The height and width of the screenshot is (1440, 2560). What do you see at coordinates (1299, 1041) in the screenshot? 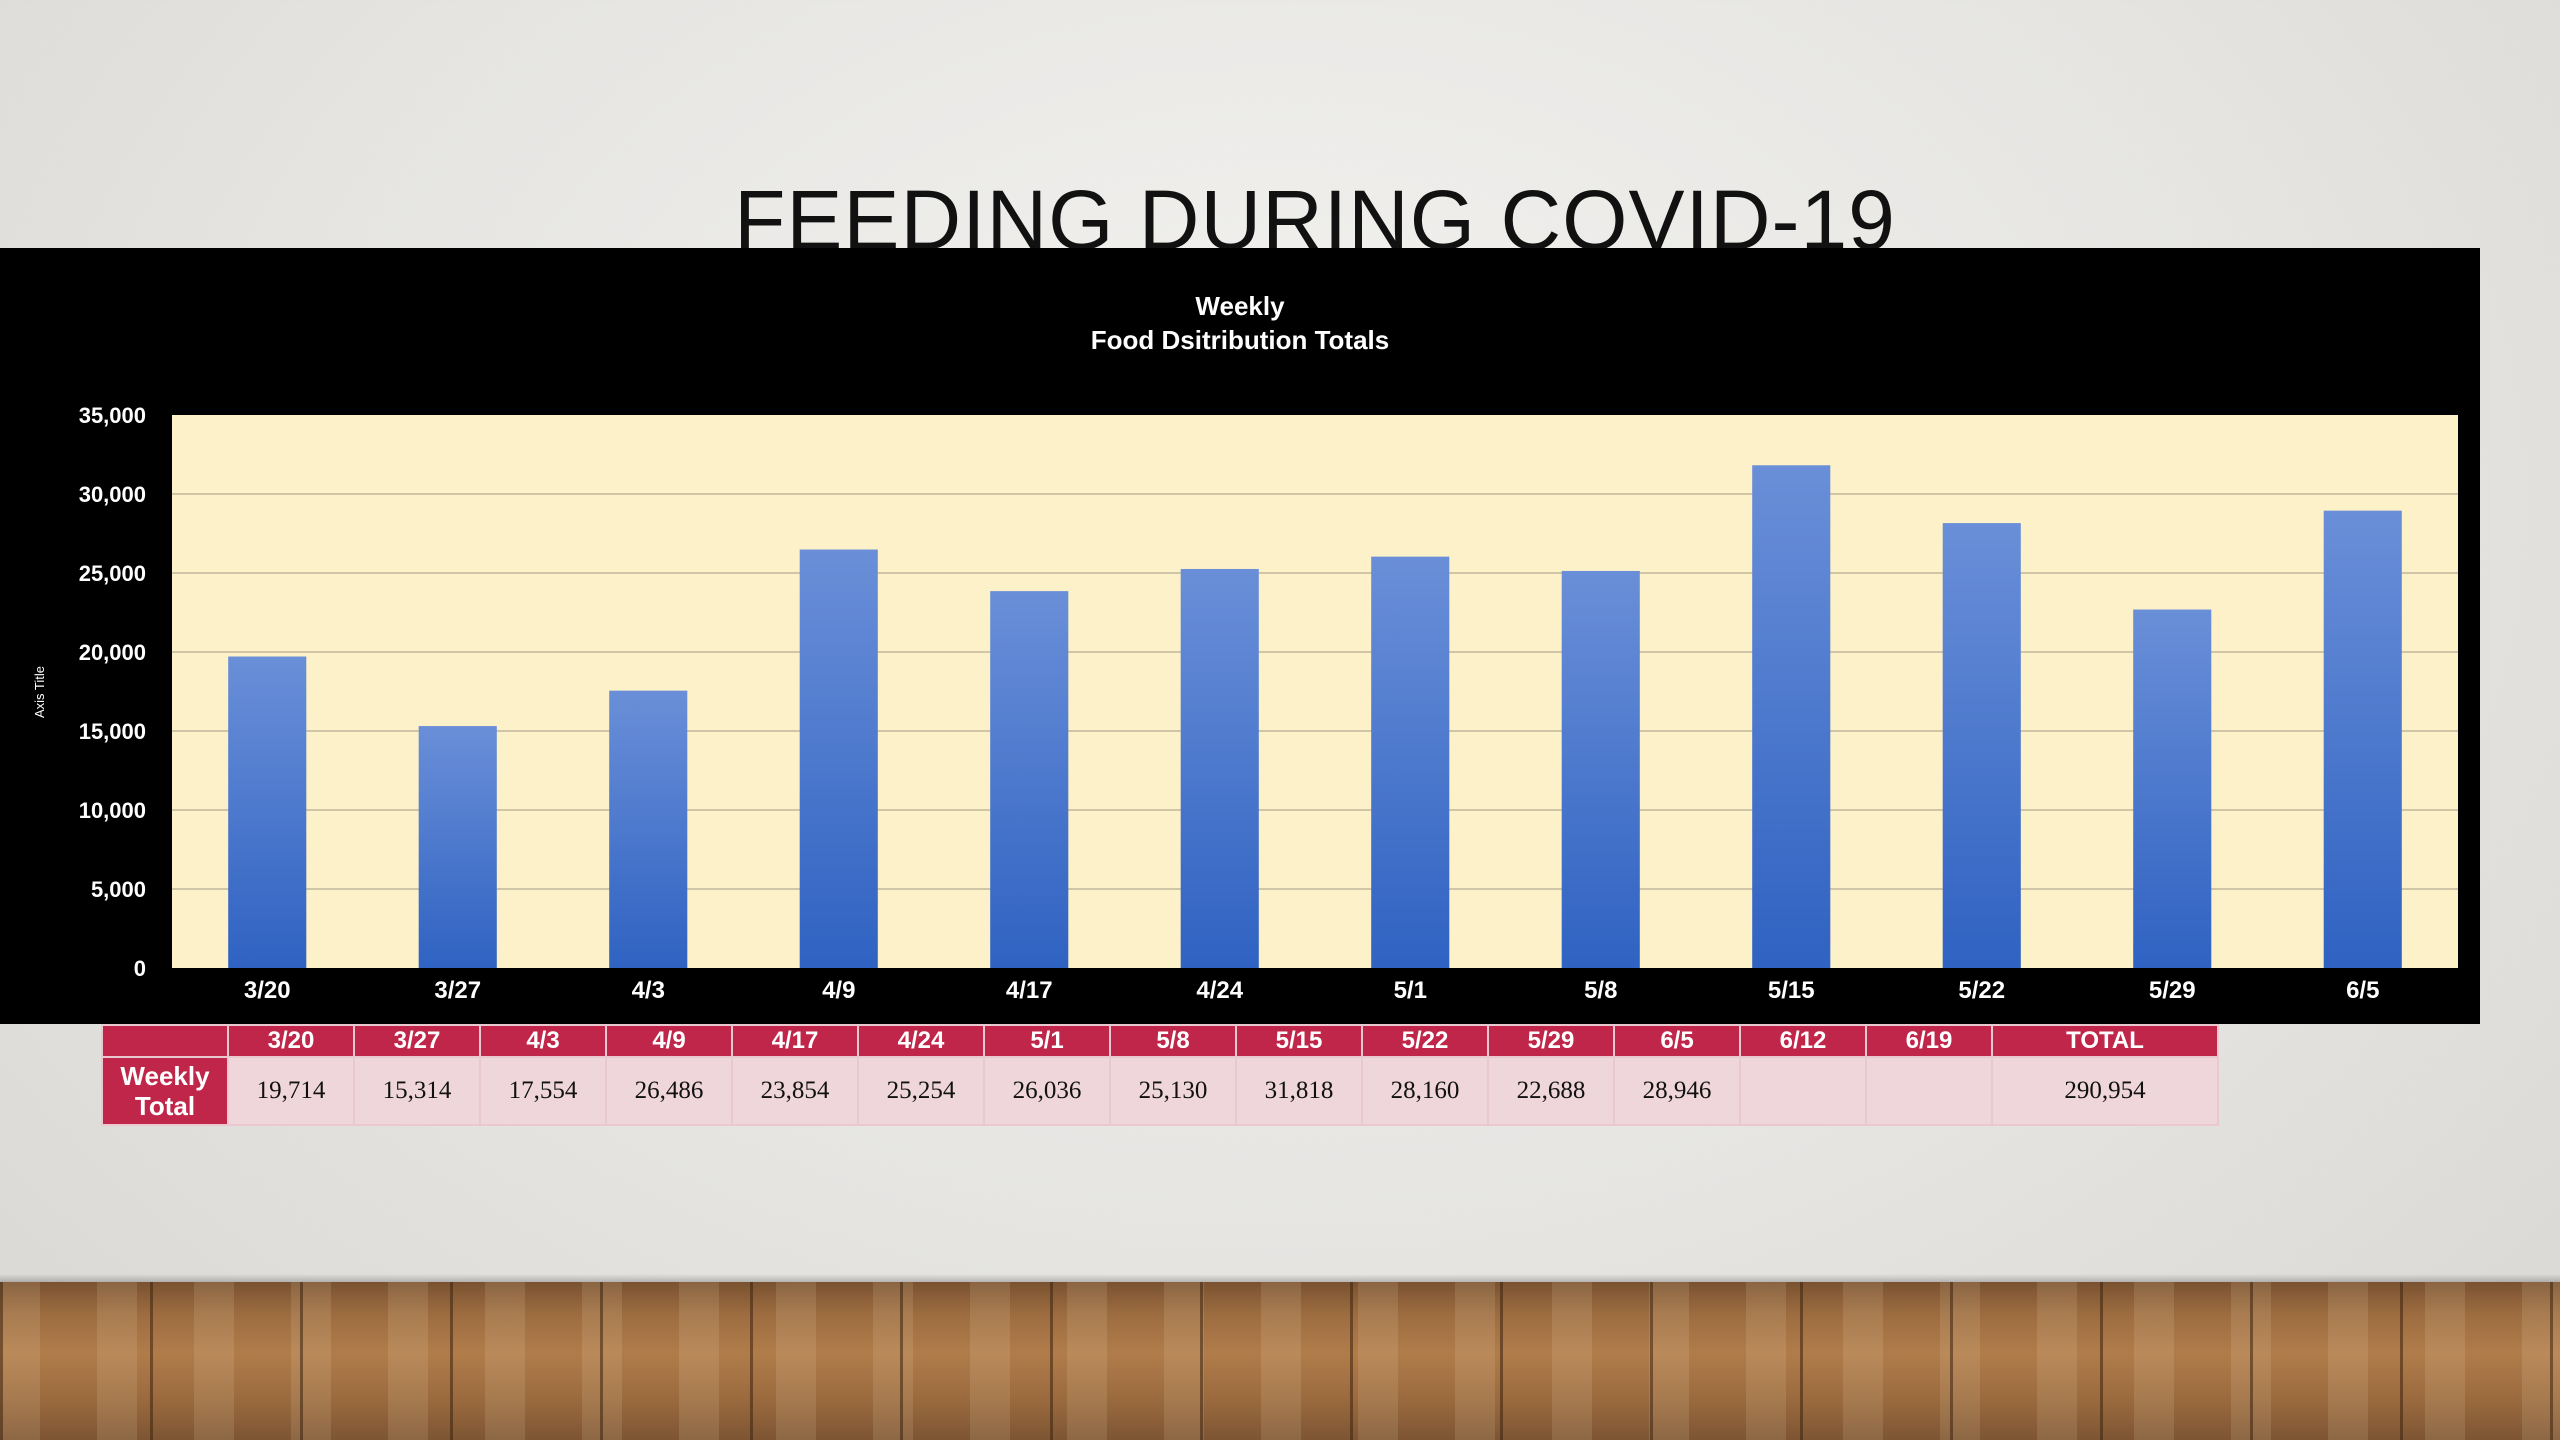
I see `table-header-cell: 5/15` at bounding box center [1299, 1041].